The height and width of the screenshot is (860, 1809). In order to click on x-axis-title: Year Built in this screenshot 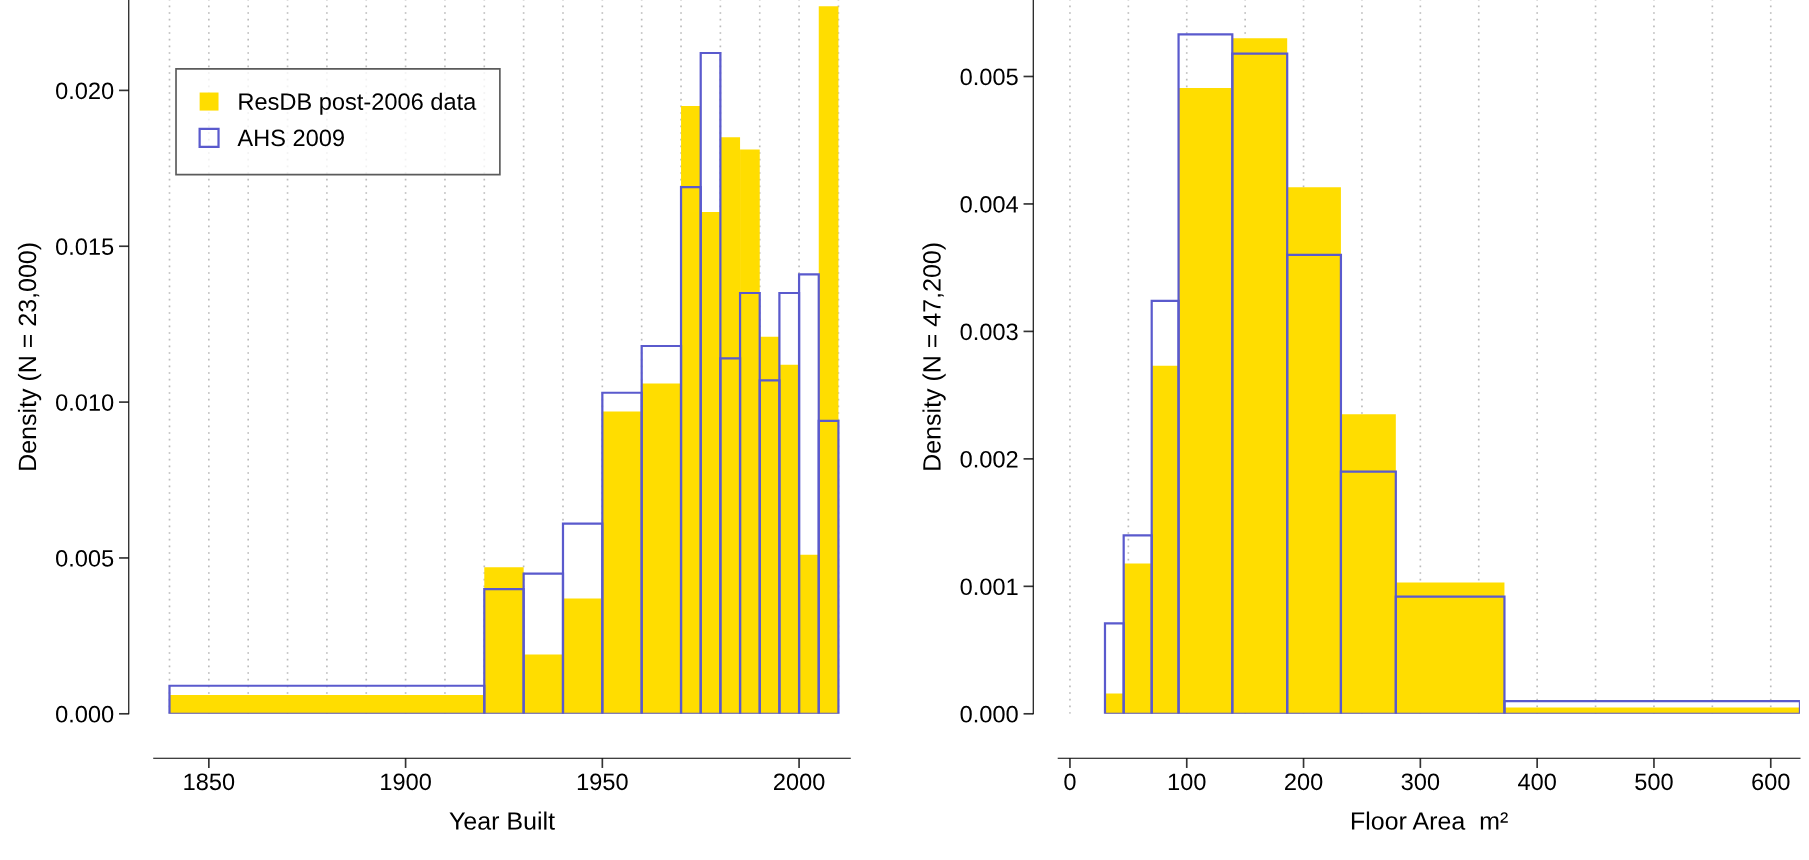, I will do `click(502, 820)`.